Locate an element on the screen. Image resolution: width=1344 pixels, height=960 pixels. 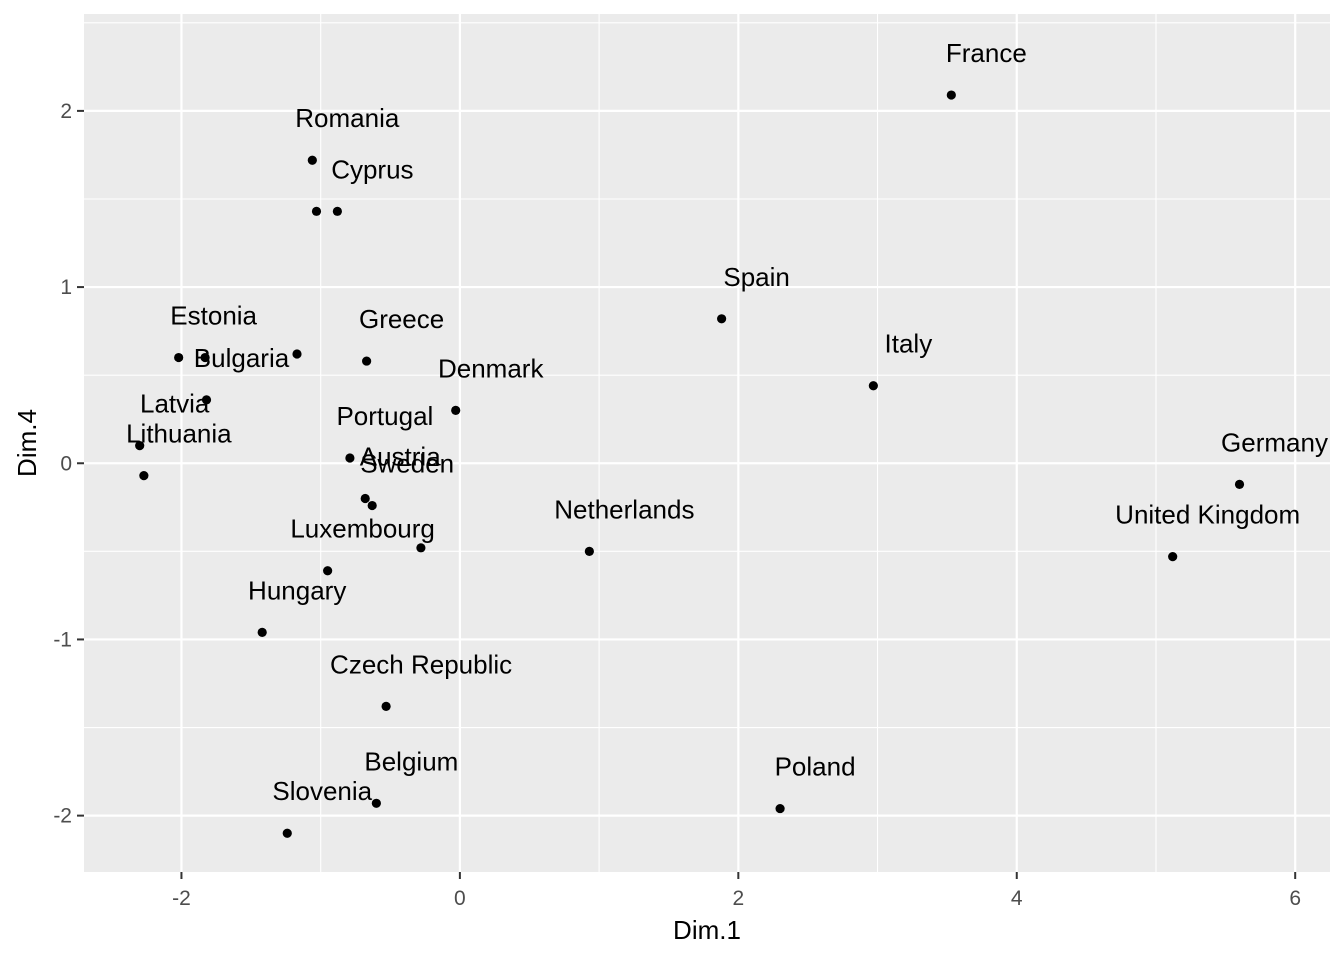
y-tick-label: 2 is located at coordinates (66, 111).